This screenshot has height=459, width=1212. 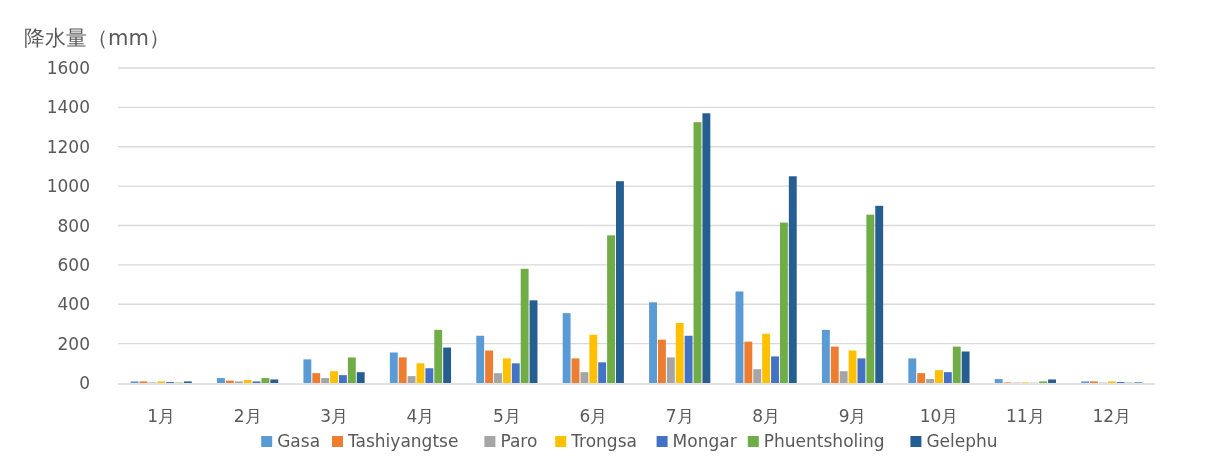 What do you see at coordinates (593, 416) in the screenshot?
I see `x-tick-label: 6月` at bounding box center [593, 416].